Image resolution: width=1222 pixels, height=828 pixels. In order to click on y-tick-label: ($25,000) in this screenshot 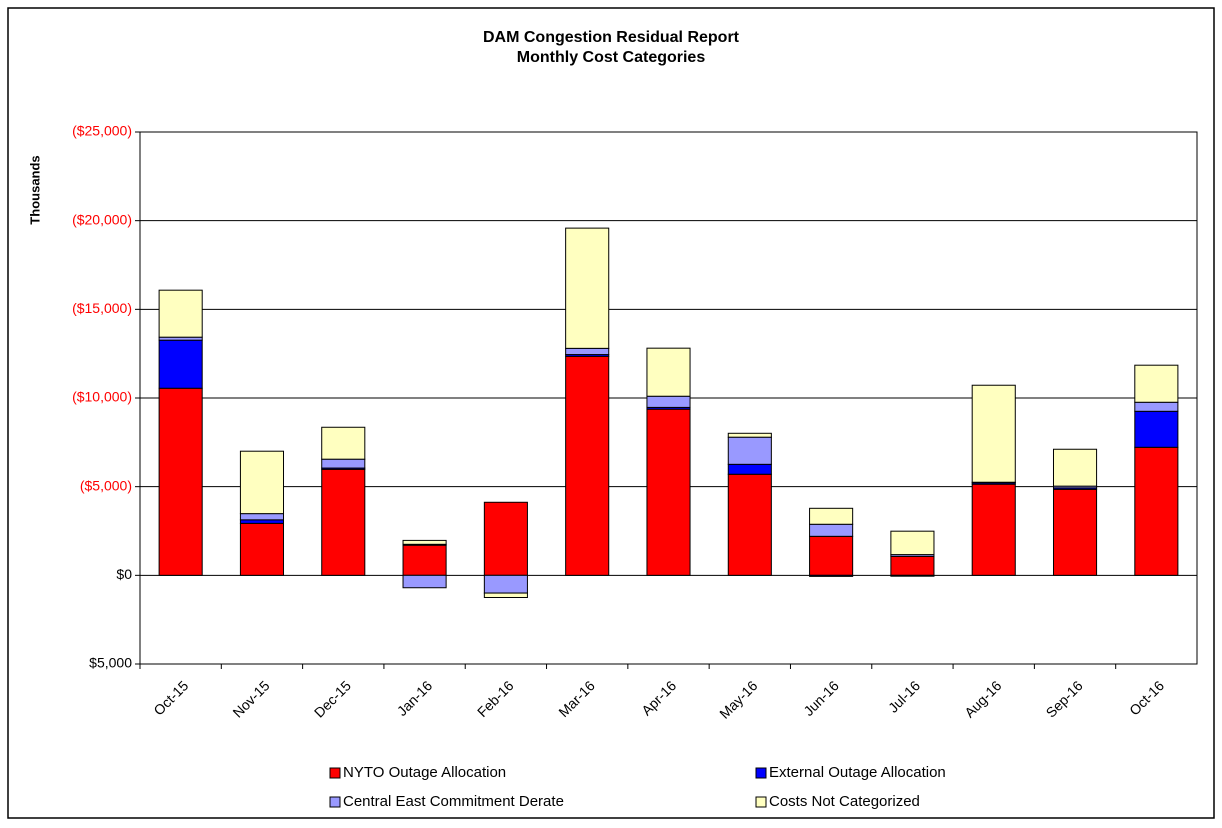, I will do `click(102, 131)`.